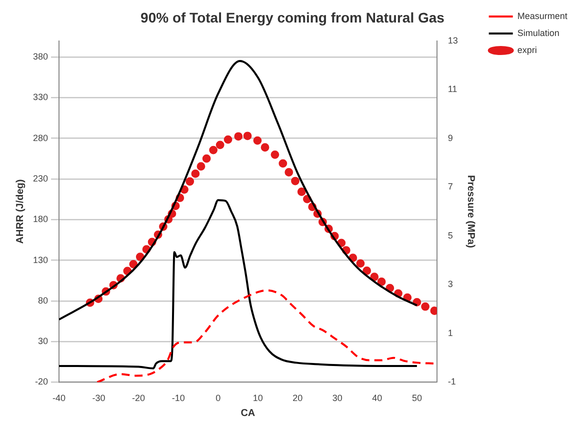 The height and width of the screenshot is (423, 579). Describe the element at coordinates (470, 211) in the screenshot. I see `y2-axis-title: Pressure (MPa)` at that location.